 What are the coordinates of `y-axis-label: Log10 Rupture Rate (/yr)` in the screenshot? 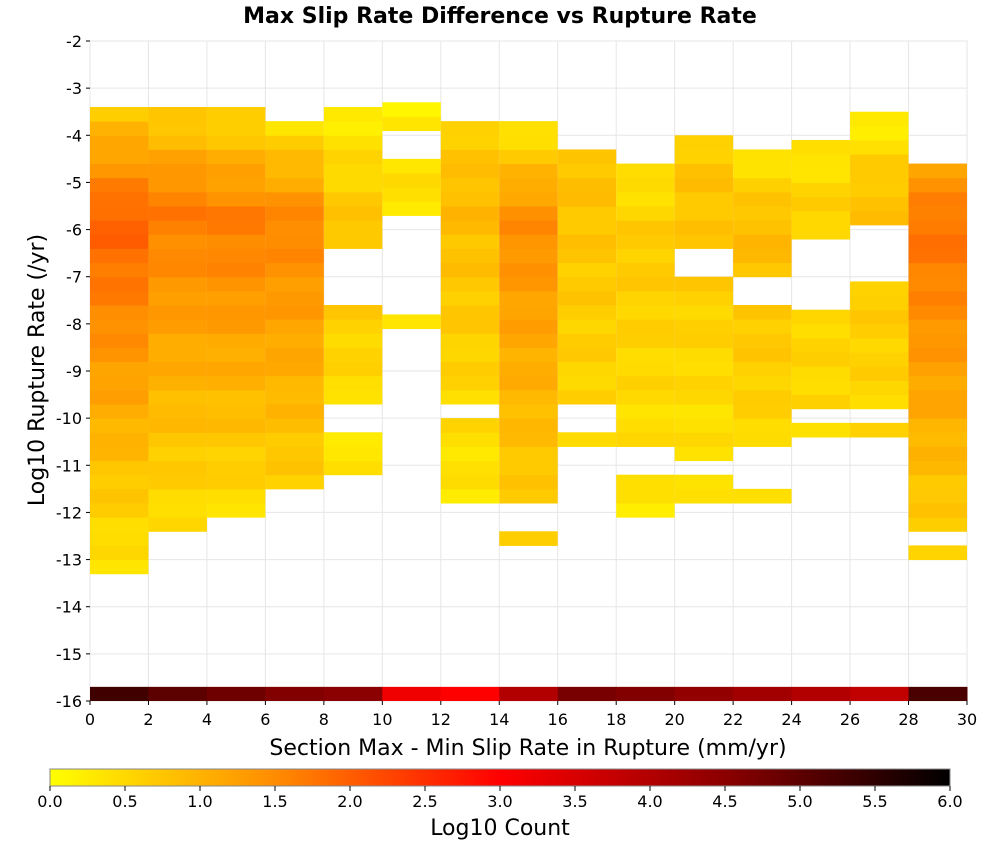 It's located at (37, 370).